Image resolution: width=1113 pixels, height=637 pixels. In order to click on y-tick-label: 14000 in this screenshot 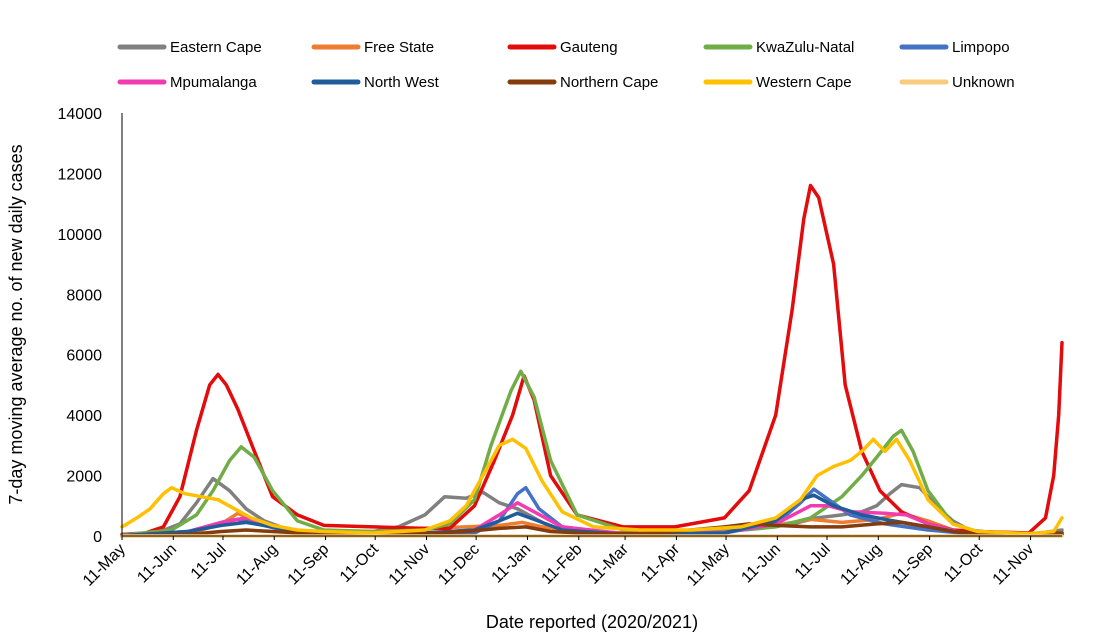, I will do `click(80, 114)`.